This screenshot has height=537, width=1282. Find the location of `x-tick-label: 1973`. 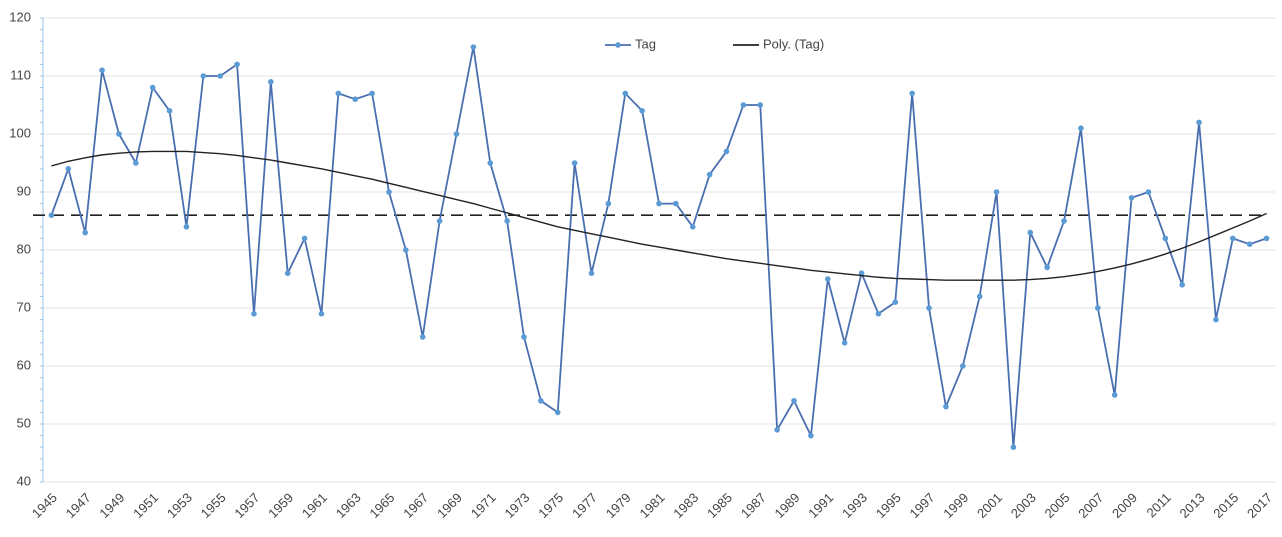

x-tick-label: 1973 is located at coordinates (516, 505).